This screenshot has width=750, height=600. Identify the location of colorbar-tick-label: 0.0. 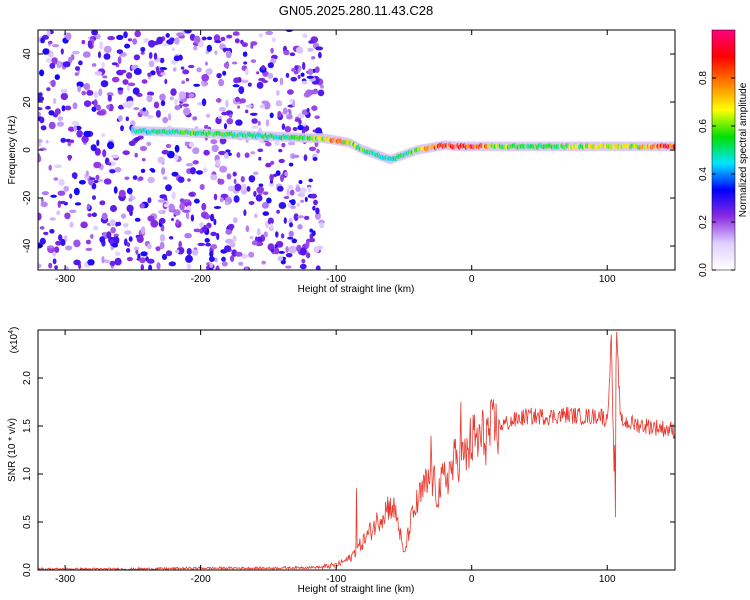
(703, 270).